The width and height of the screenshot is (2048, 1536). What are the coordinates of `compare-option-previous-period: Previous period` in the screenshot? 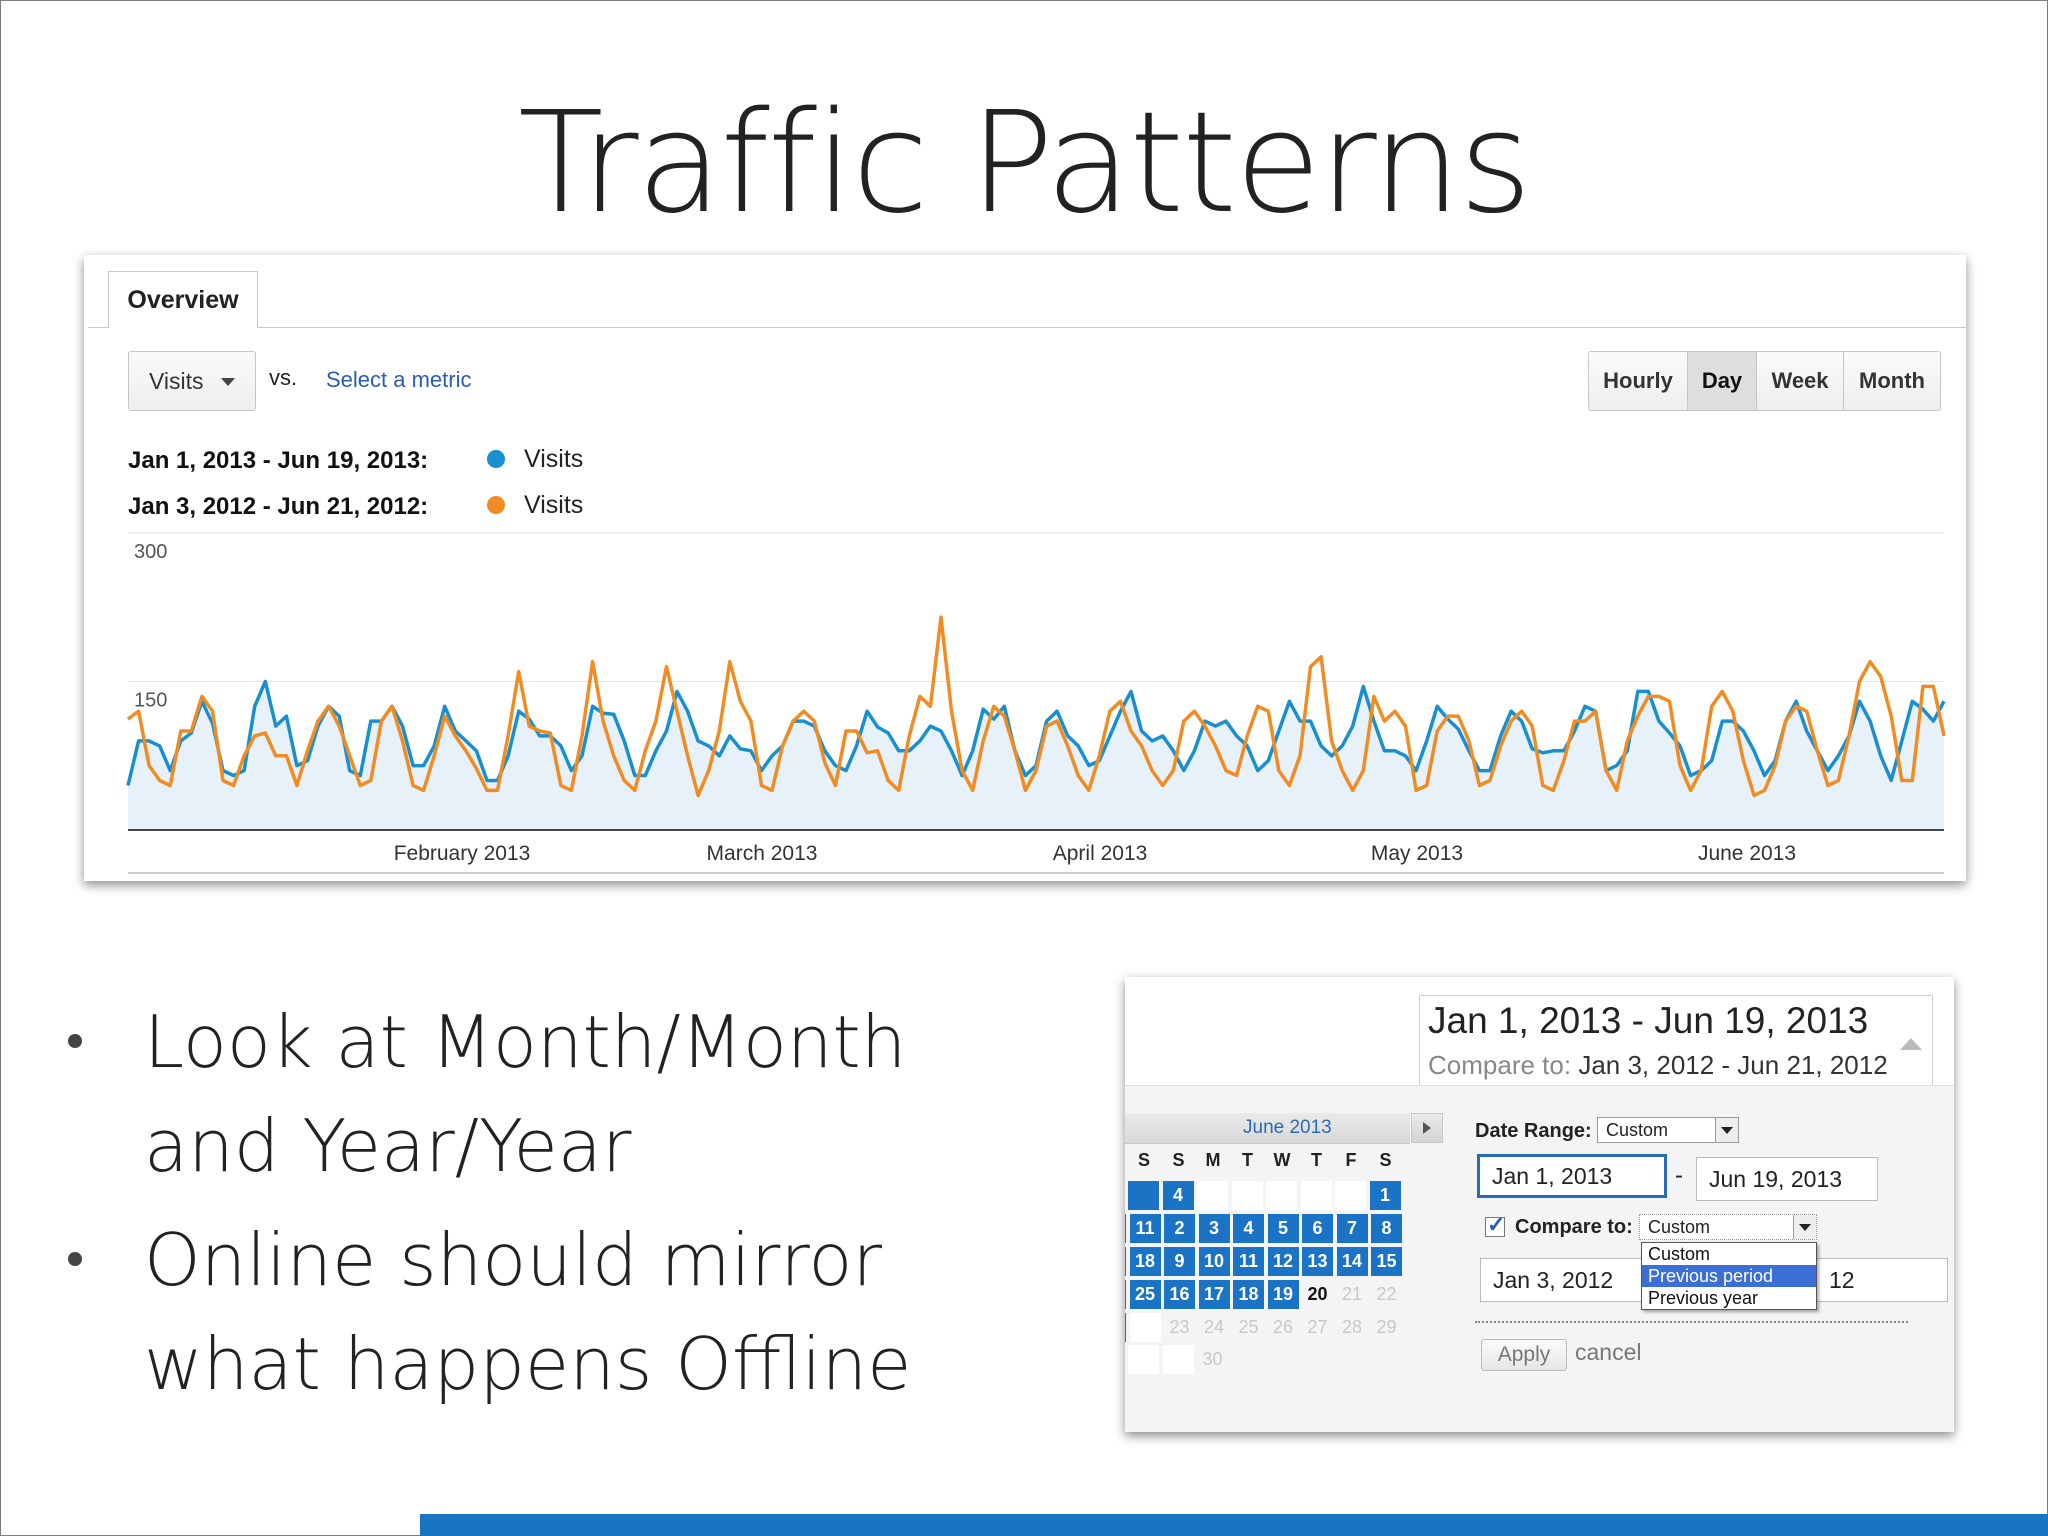 It's located at (1729, 1276).